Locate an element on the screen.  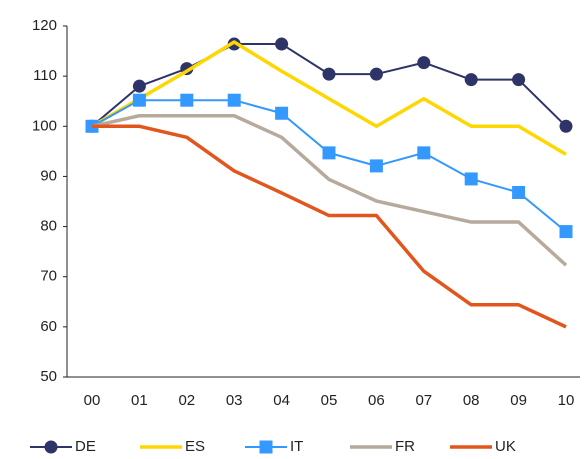
y-tick-label: 60 is located at coordinates (48, 326).